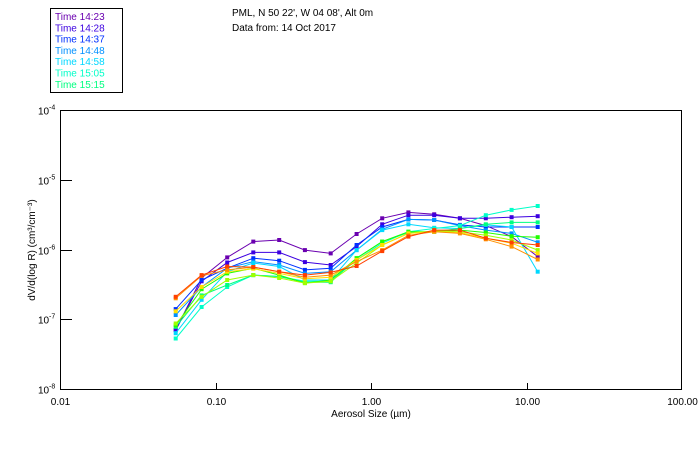 This screenshot has width=700, height=450. I want to click on chart-title-line1: PML, N 50 22', W 04 08', Alt 0m, so click(302, 13).